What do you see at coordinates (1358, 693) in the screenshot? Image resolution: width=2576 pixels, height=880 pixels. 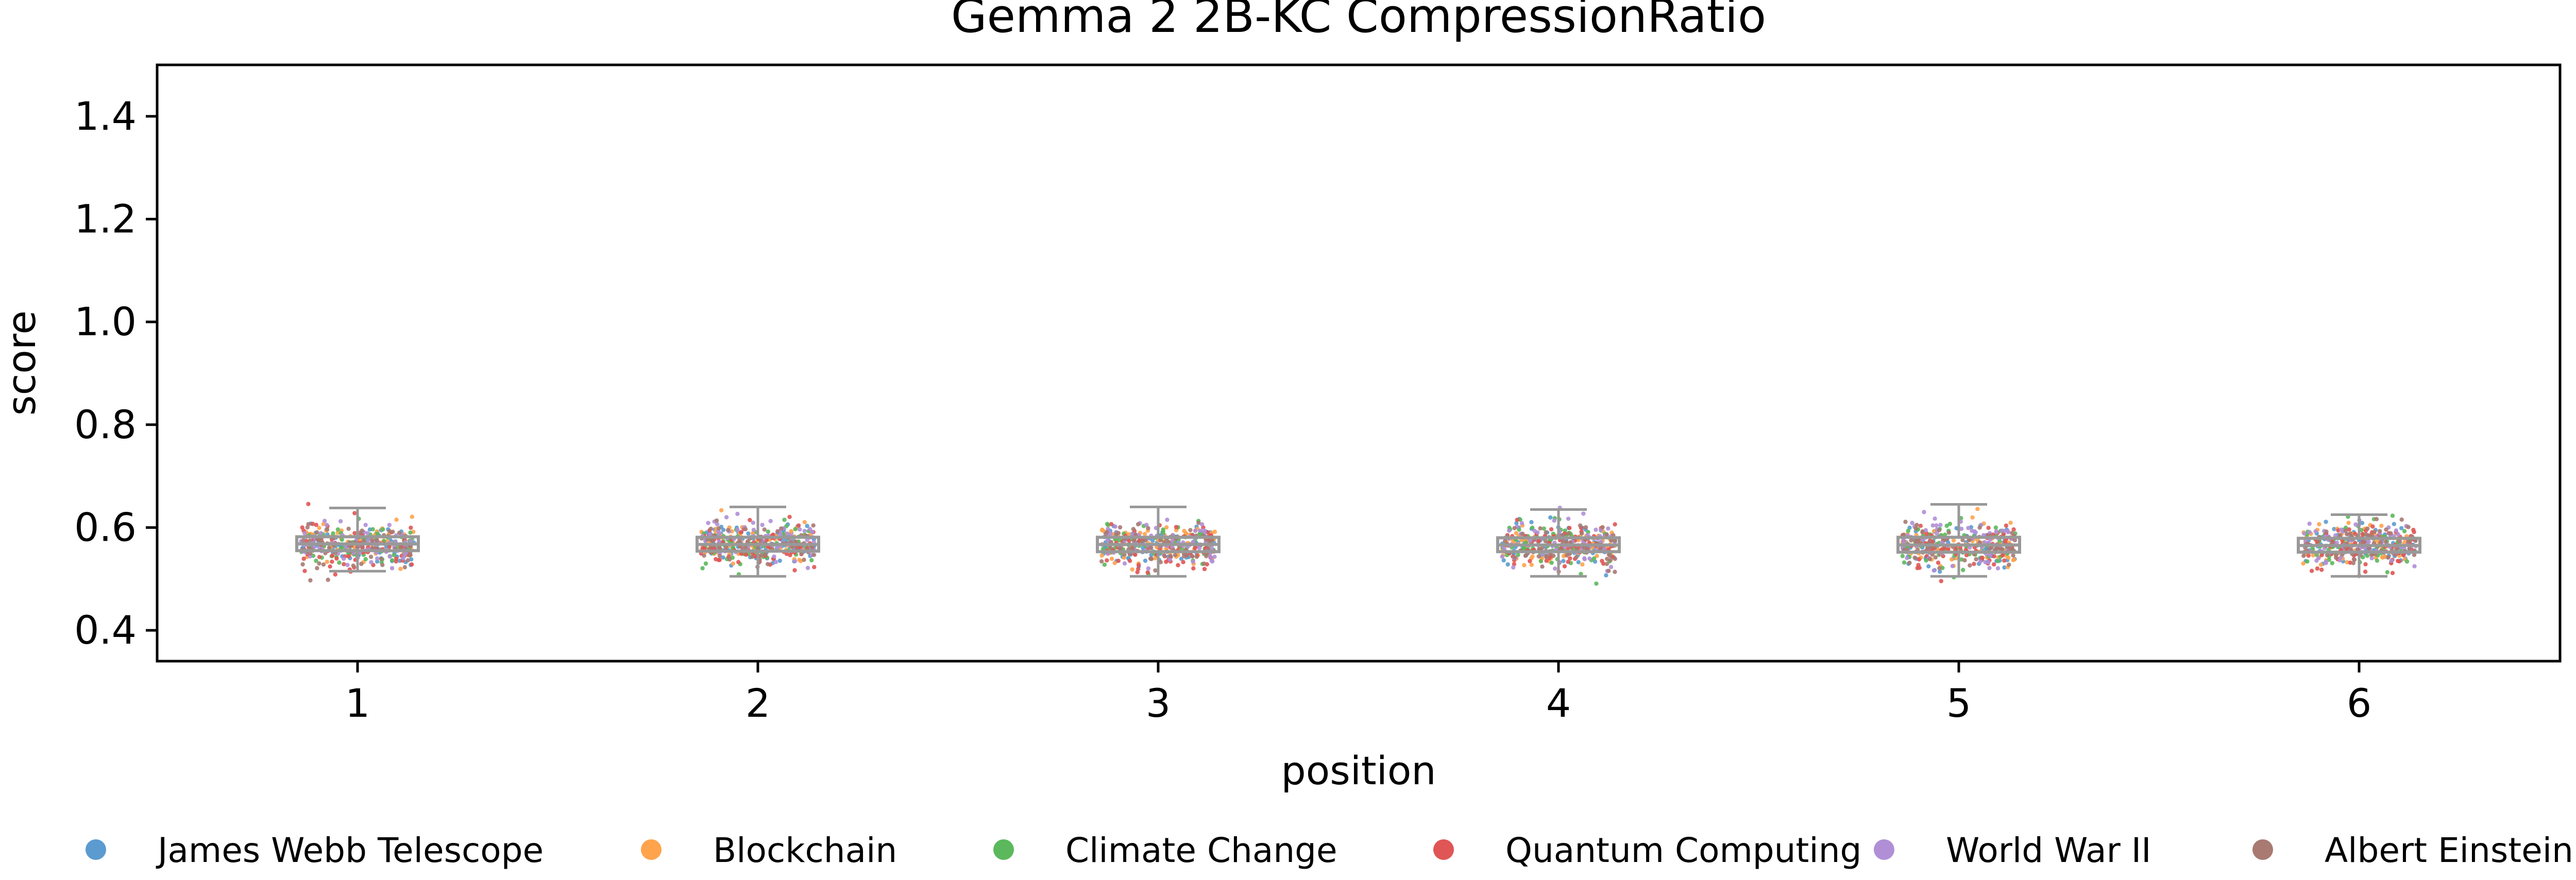 I see `x-axis: 1 2 3 4 5 6` at bounding box center [1358, 693].